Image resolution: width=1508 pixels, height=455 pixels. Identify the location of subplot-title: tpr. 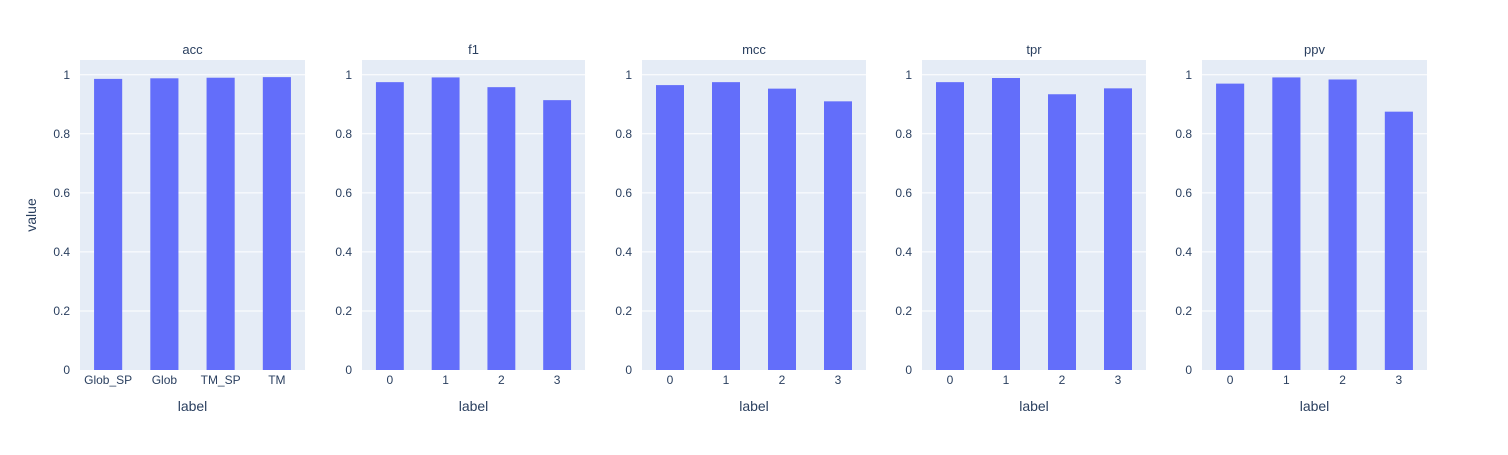
(1034, 49).